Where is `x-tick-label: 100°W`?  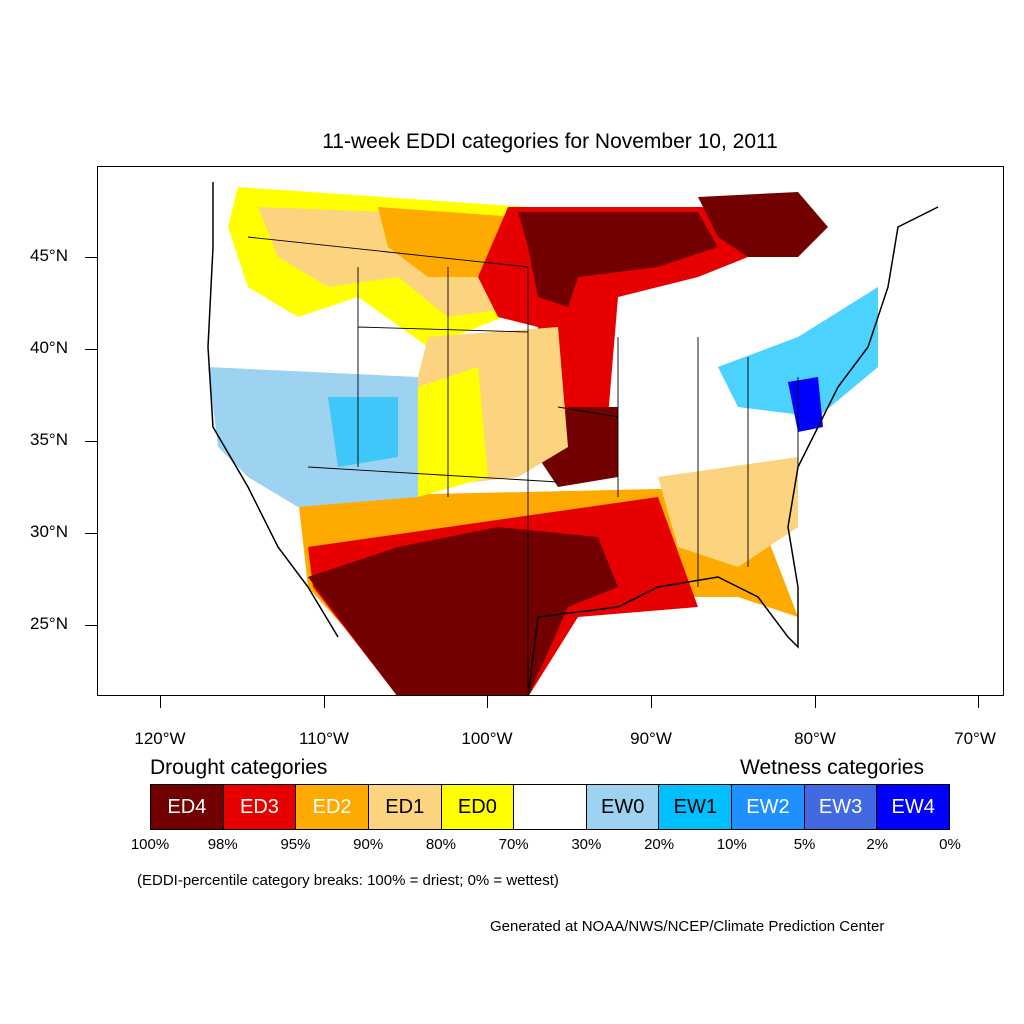 x-tick-label: 100°W is located at coordinates (487, 738).